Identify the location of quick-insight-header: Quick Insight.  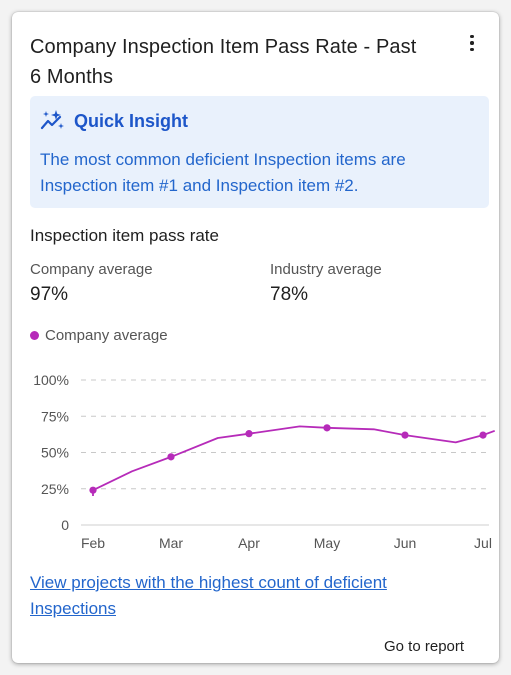
(114, 121).